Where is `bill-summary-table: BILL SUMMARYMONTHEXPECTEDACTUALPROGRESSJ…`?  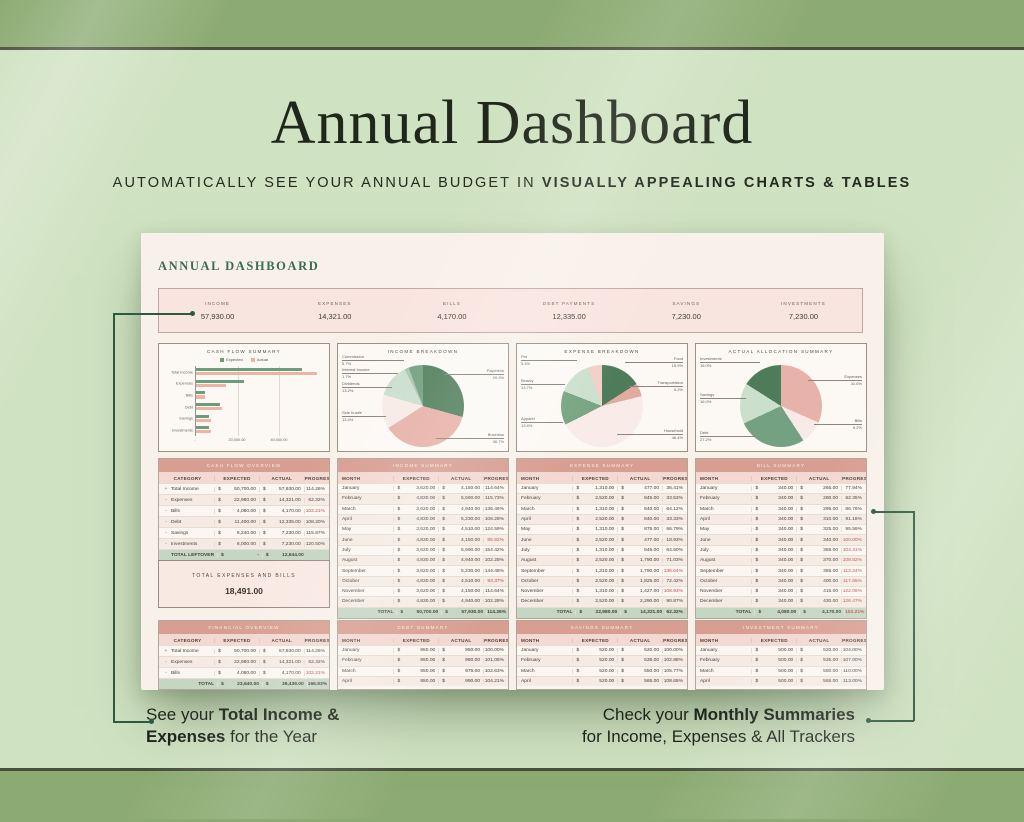
bill-summary-table: BILL SUMMARYMONTHEXPECTEDACTUALPROGRESSJ… is located at coordinates (781, 539).